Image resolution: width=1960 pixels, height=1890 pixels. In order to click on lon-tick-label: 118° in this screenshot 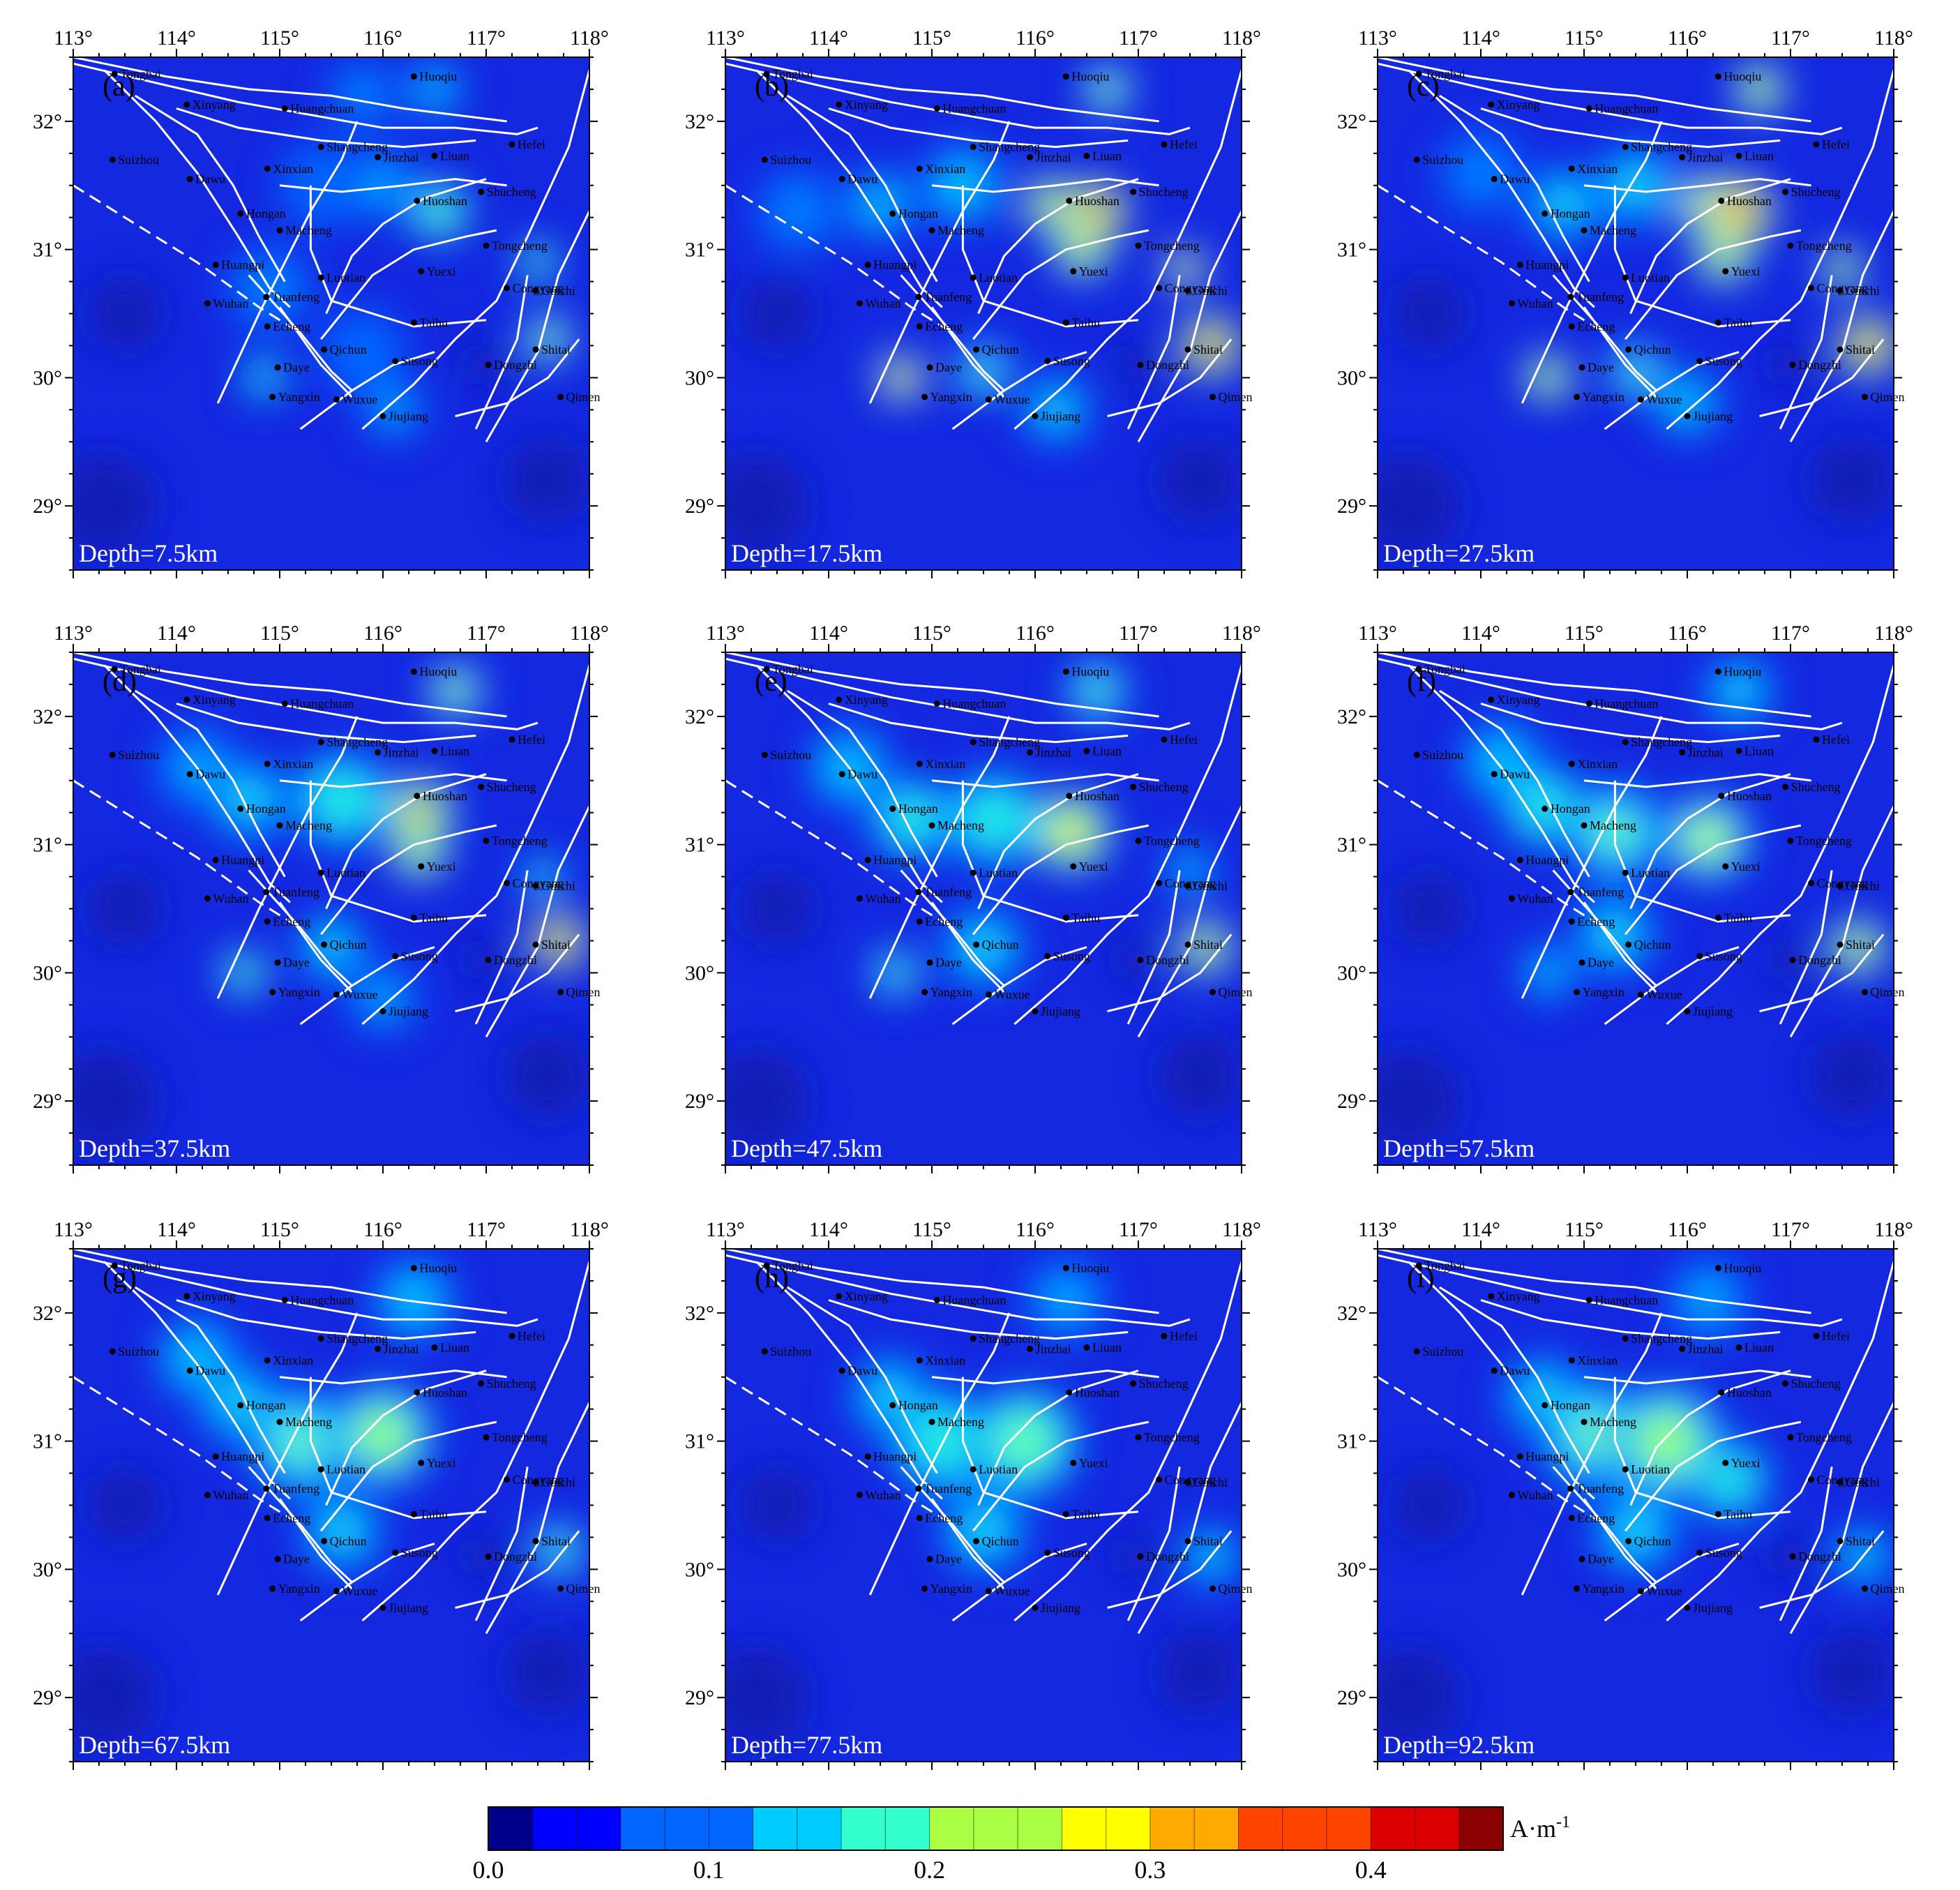, I will do `click(1241, 39)`.